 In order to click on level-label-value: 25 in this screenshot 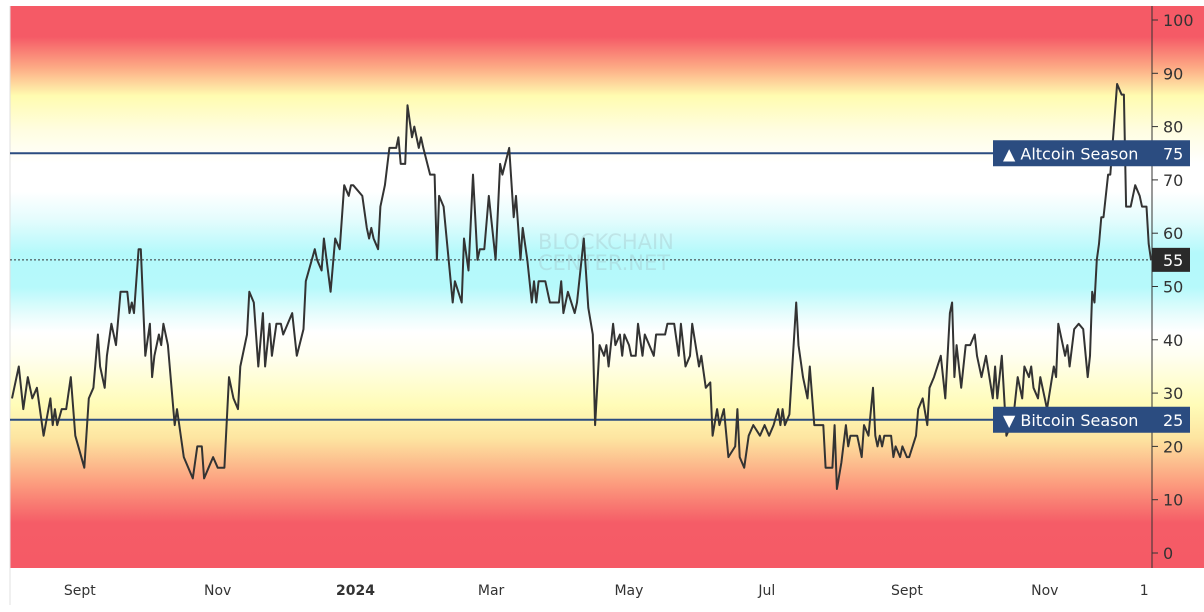, I will do `click(1173, 420)`.